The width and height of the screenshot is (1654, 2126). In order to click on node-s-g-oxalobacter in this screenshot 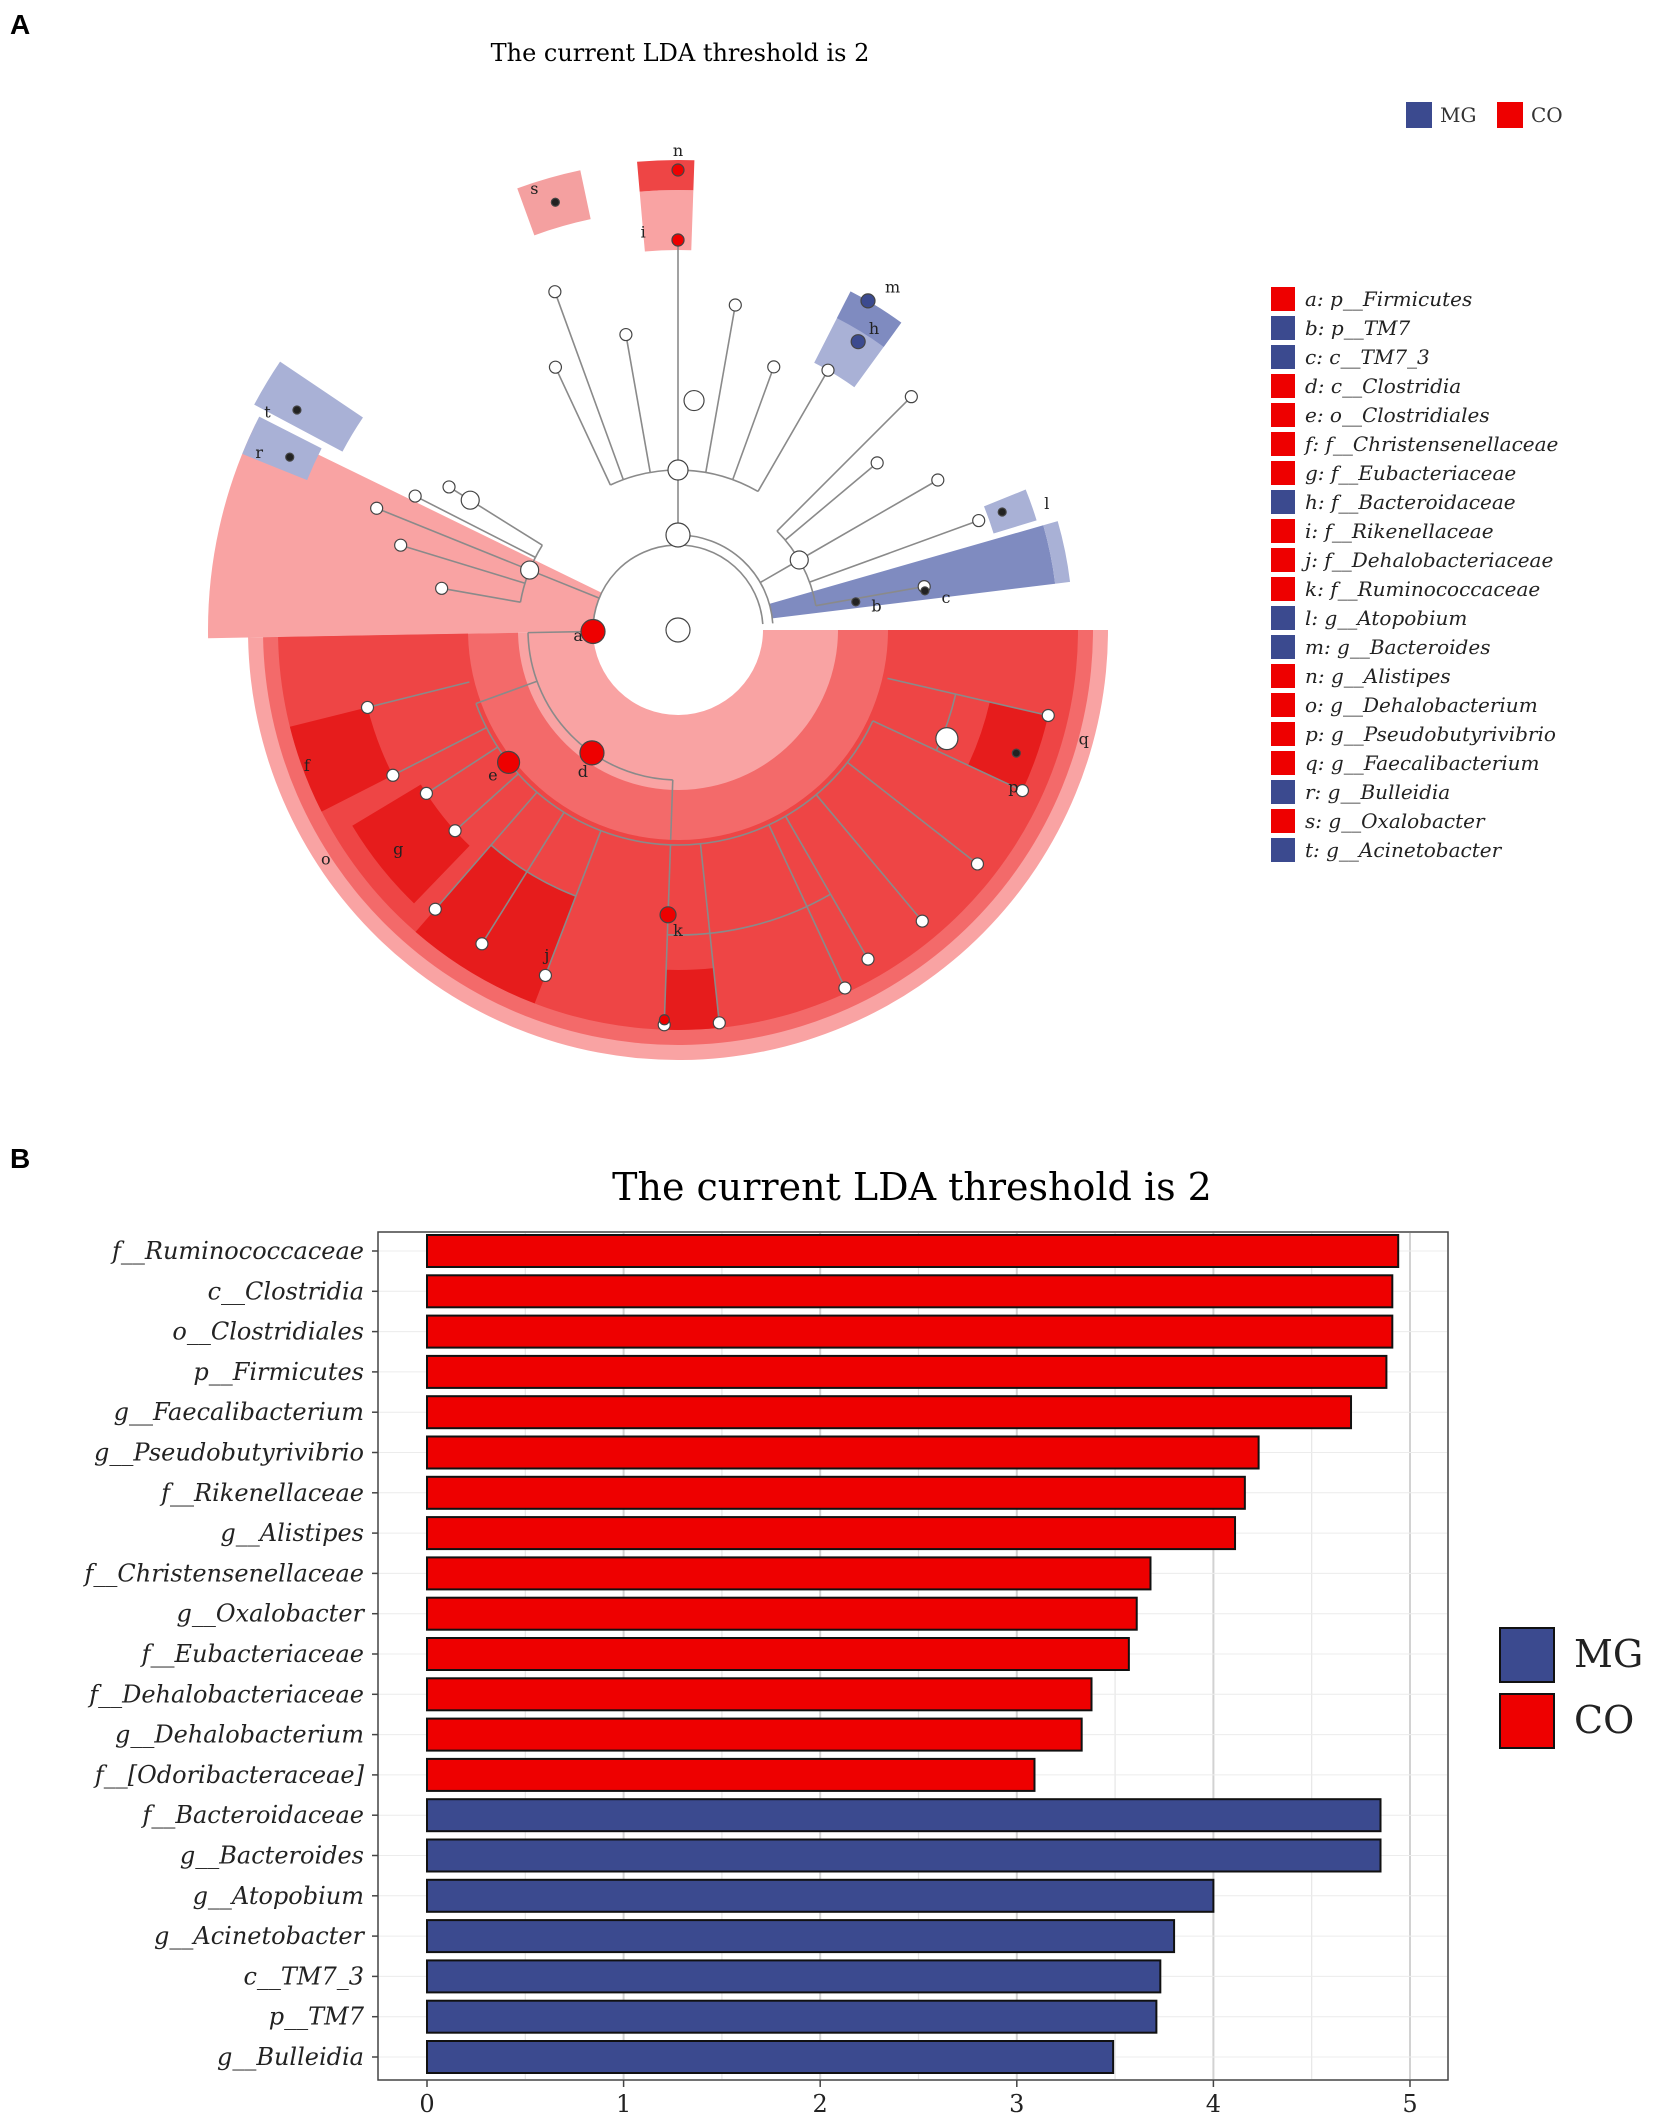, I will do `click(555, 202)`.